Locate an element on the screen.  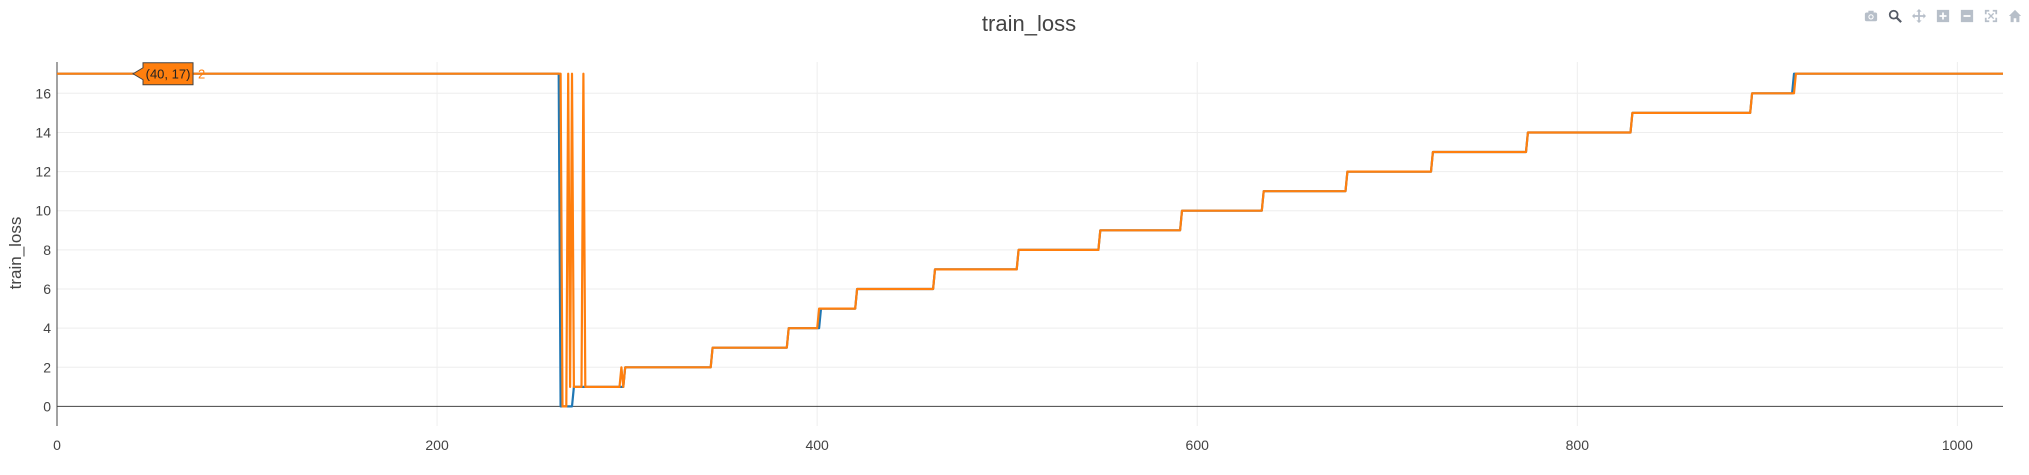
autoscale-icon is located at coordinates (1991, 16).